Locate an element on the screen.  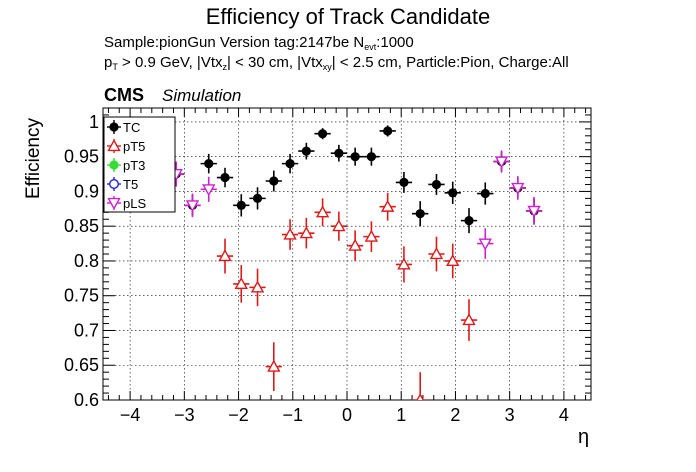
legend-entry-tc: TC is located at coordinates (123, 127).